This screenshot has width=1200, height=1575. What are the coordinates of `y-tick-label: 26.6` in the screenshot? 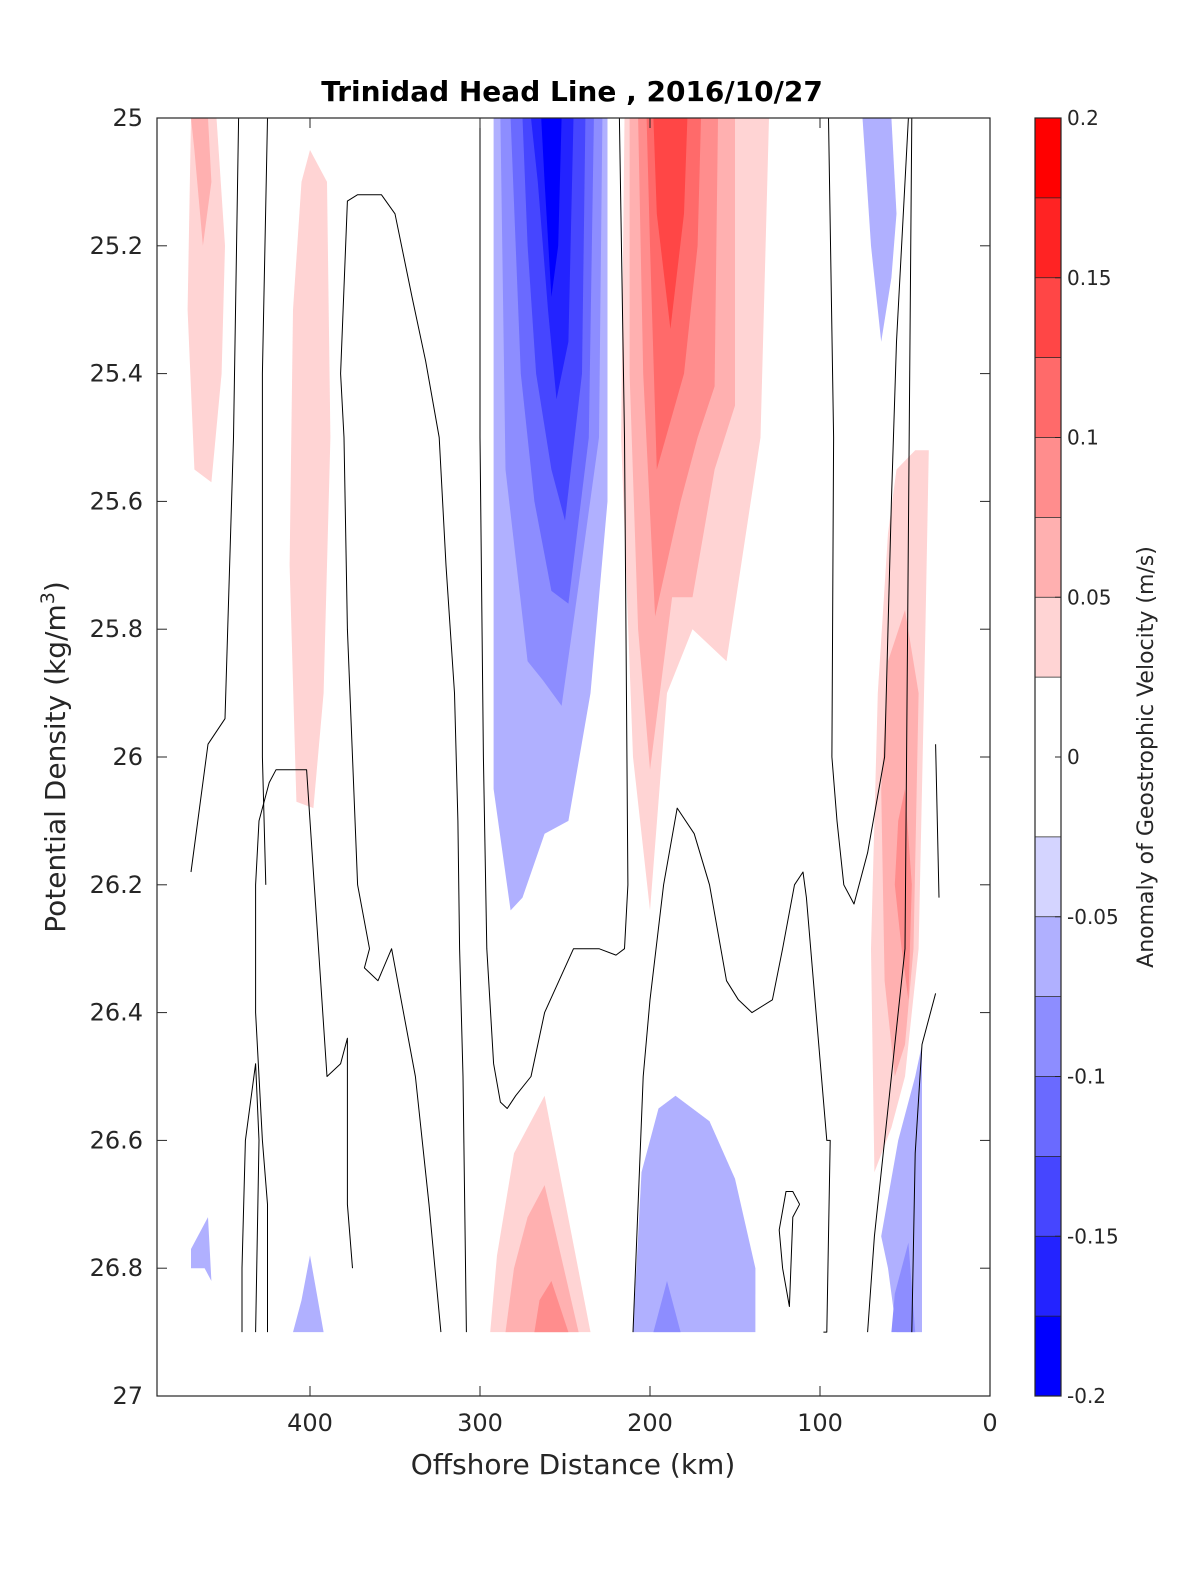 It's located at (116, 1140).